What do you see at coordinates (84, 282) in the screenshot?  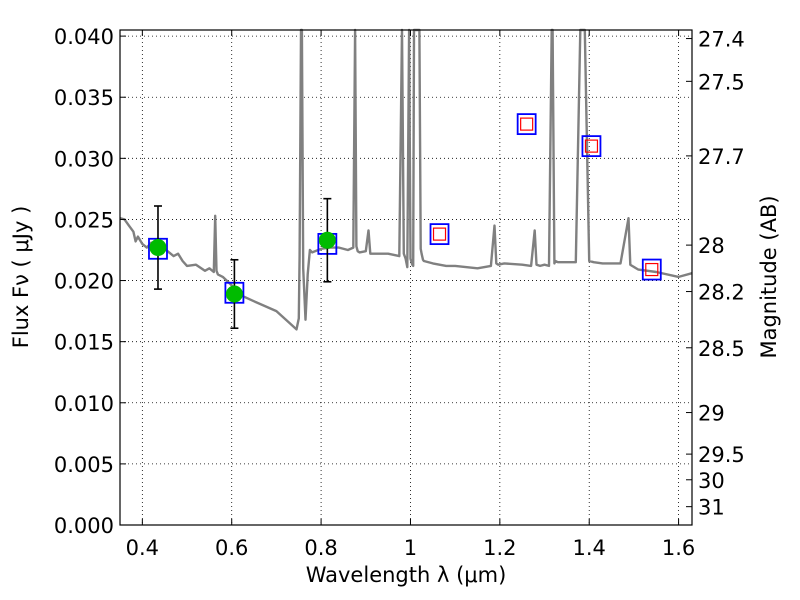 I see `y-tick-label: 0.020` at bounding box center [84, 282].